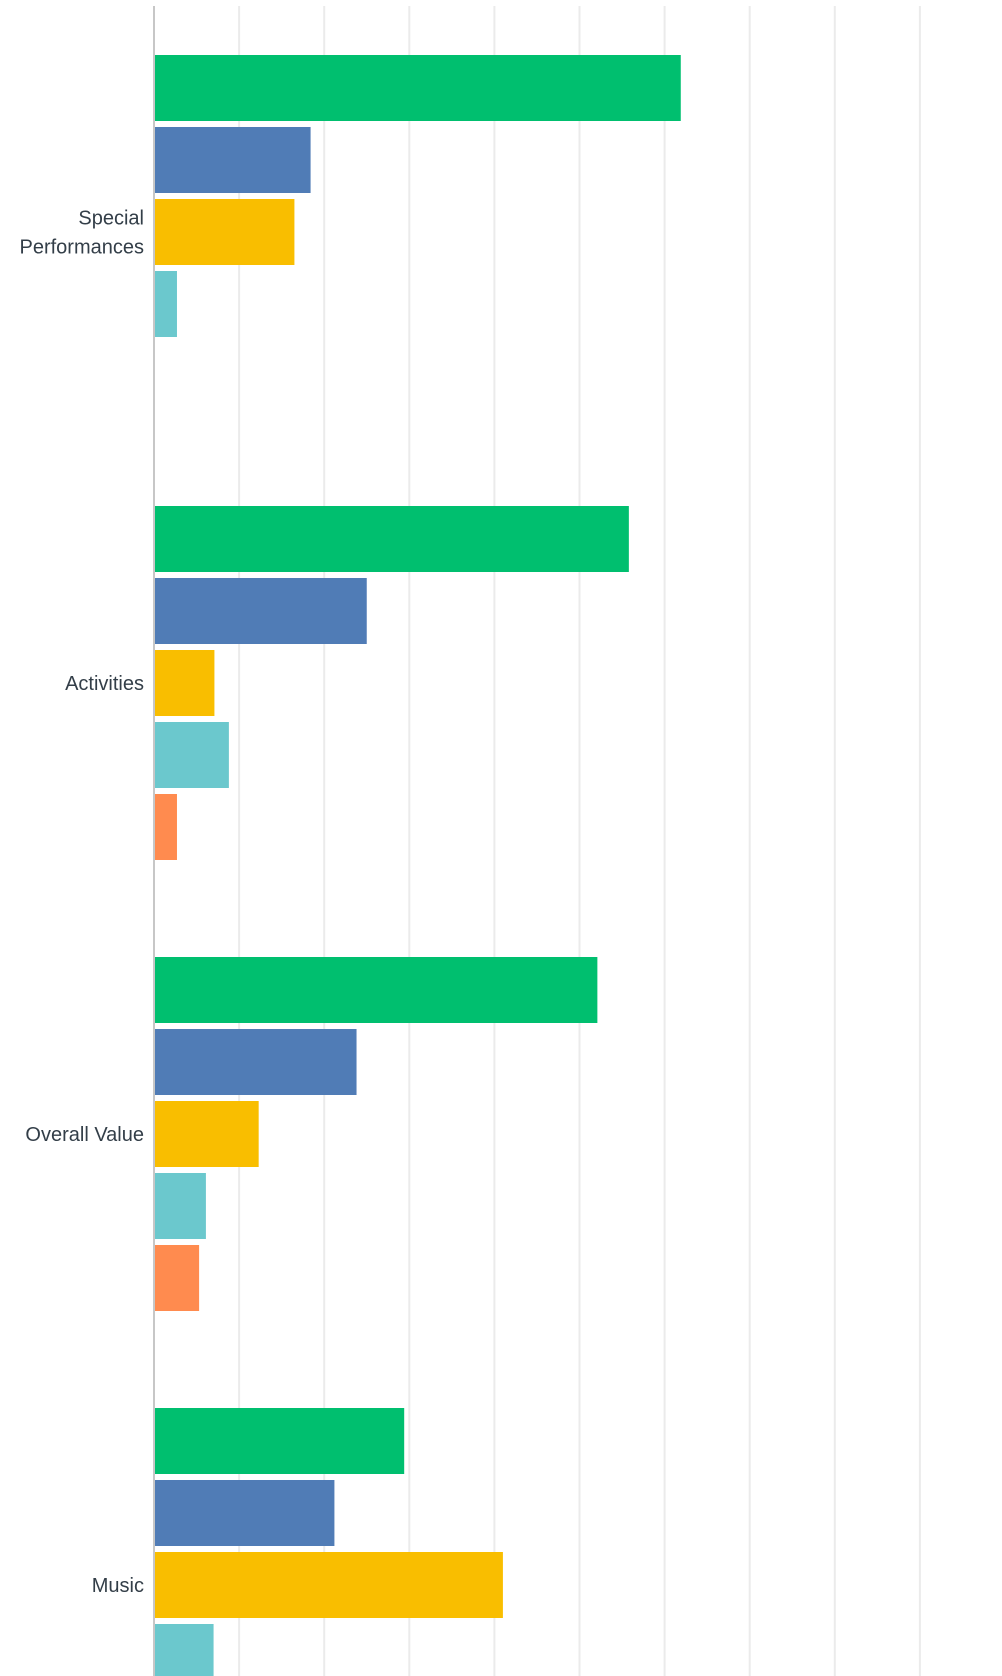 This screenshot has height=1676, width=1002. What do you see at coordinates (118, 1586) in the screenshot?
I see `category-label-3: Music` at bounding box center [118, 1586].